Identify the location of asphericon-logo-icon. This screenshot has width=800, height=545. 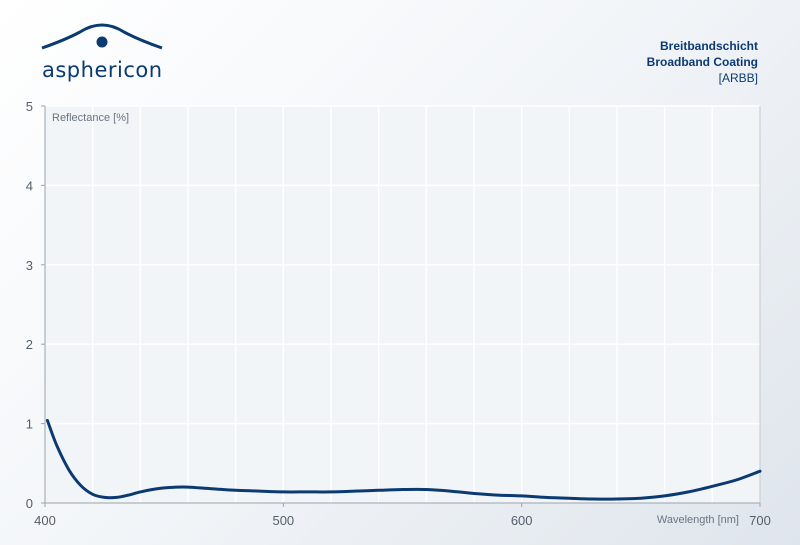
(102, 36).